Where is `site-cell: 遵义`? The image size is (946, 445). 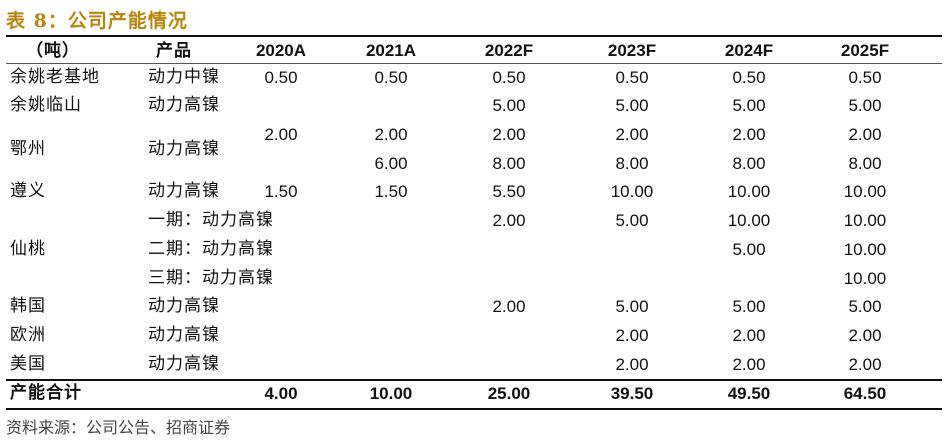 site-cell: 遵义 is located at coordinates (28, 191).